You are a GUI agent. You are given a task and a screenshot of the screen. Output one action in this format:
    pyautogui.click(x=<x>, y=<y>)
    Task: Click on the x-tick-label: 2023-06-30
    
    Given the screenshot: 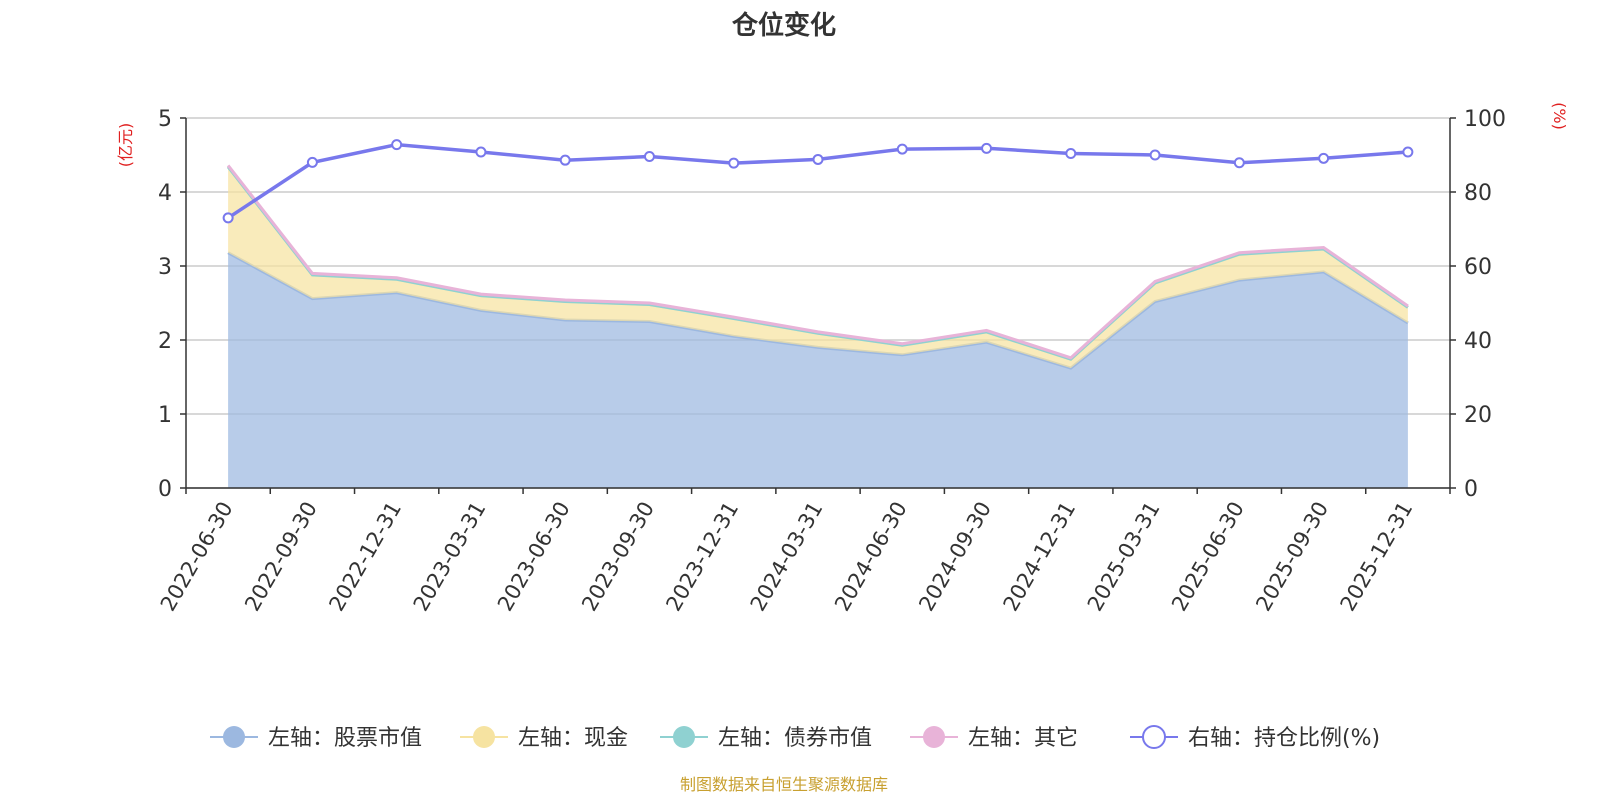 What is the action you would take?
    pyautogui.click(x=534, y=557)
    